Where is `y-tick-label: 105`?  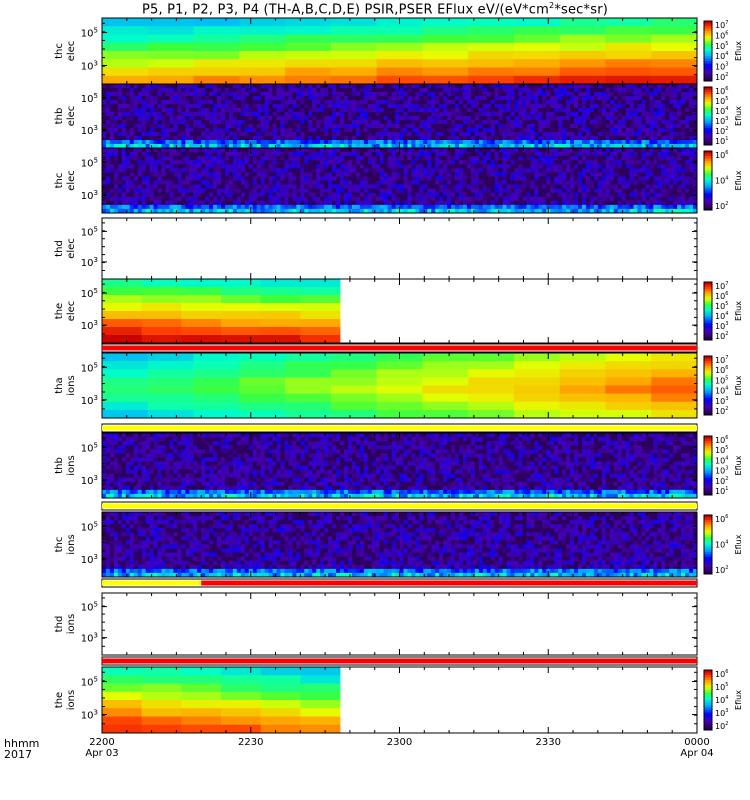 y-tick-label: 105 is located at coordinates (89, 33).